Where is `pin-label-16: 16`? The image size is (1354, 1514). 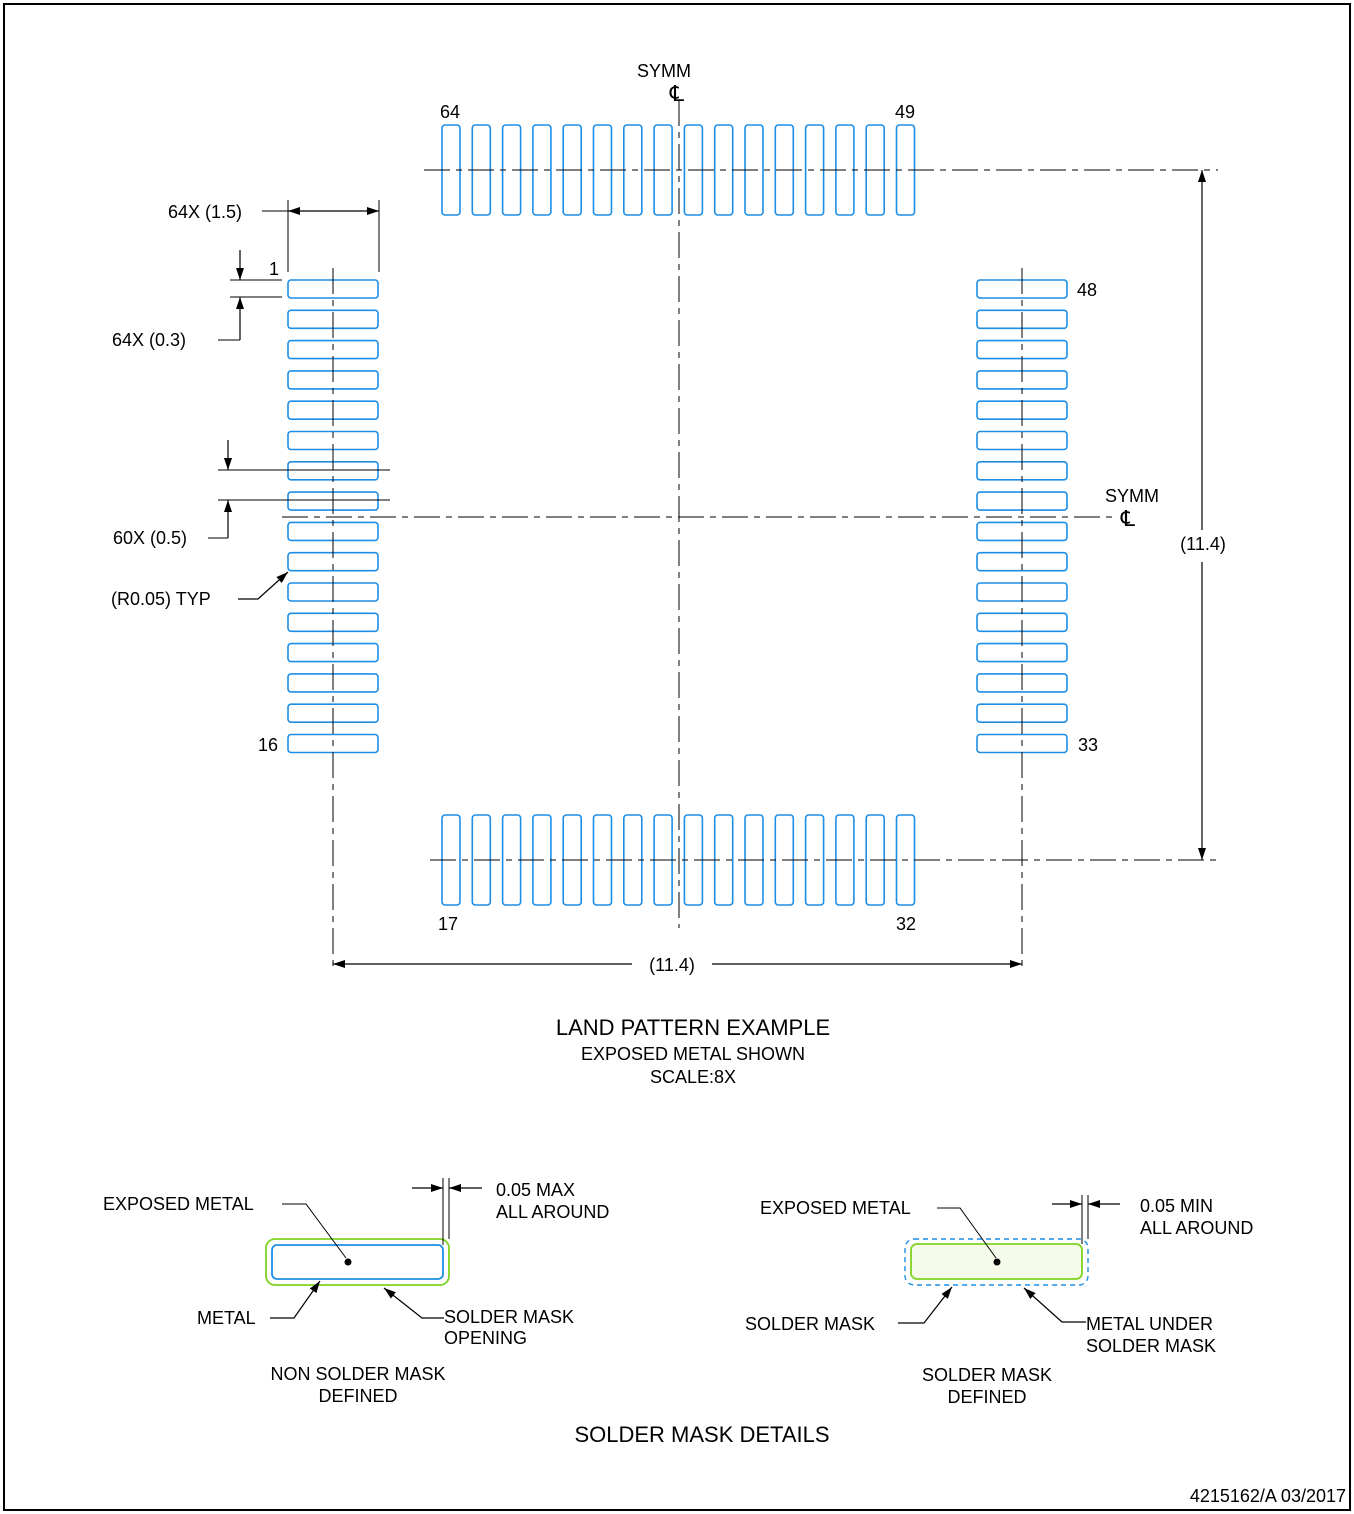
pin-label-16: 16 is located at coordinates (268, 745).